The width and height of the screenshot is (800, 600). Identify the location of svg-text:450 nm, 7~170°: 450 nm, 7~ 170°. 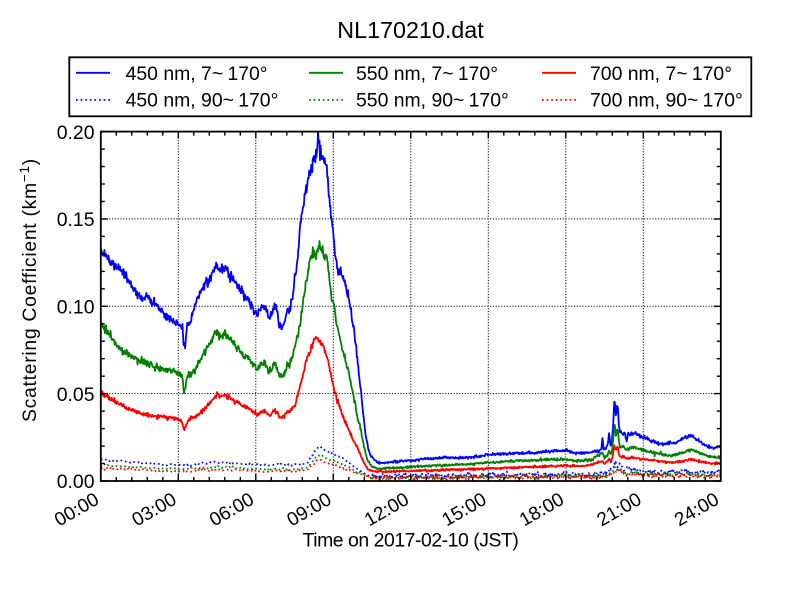
(197, 74).